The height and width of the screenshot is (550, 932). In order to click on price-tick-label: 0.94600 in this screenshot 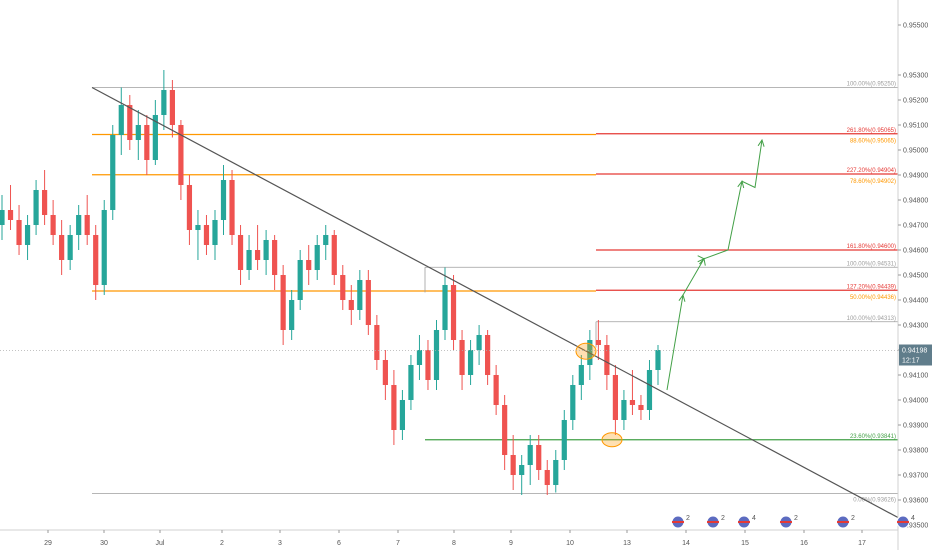, I will do `click(915, 251)`.